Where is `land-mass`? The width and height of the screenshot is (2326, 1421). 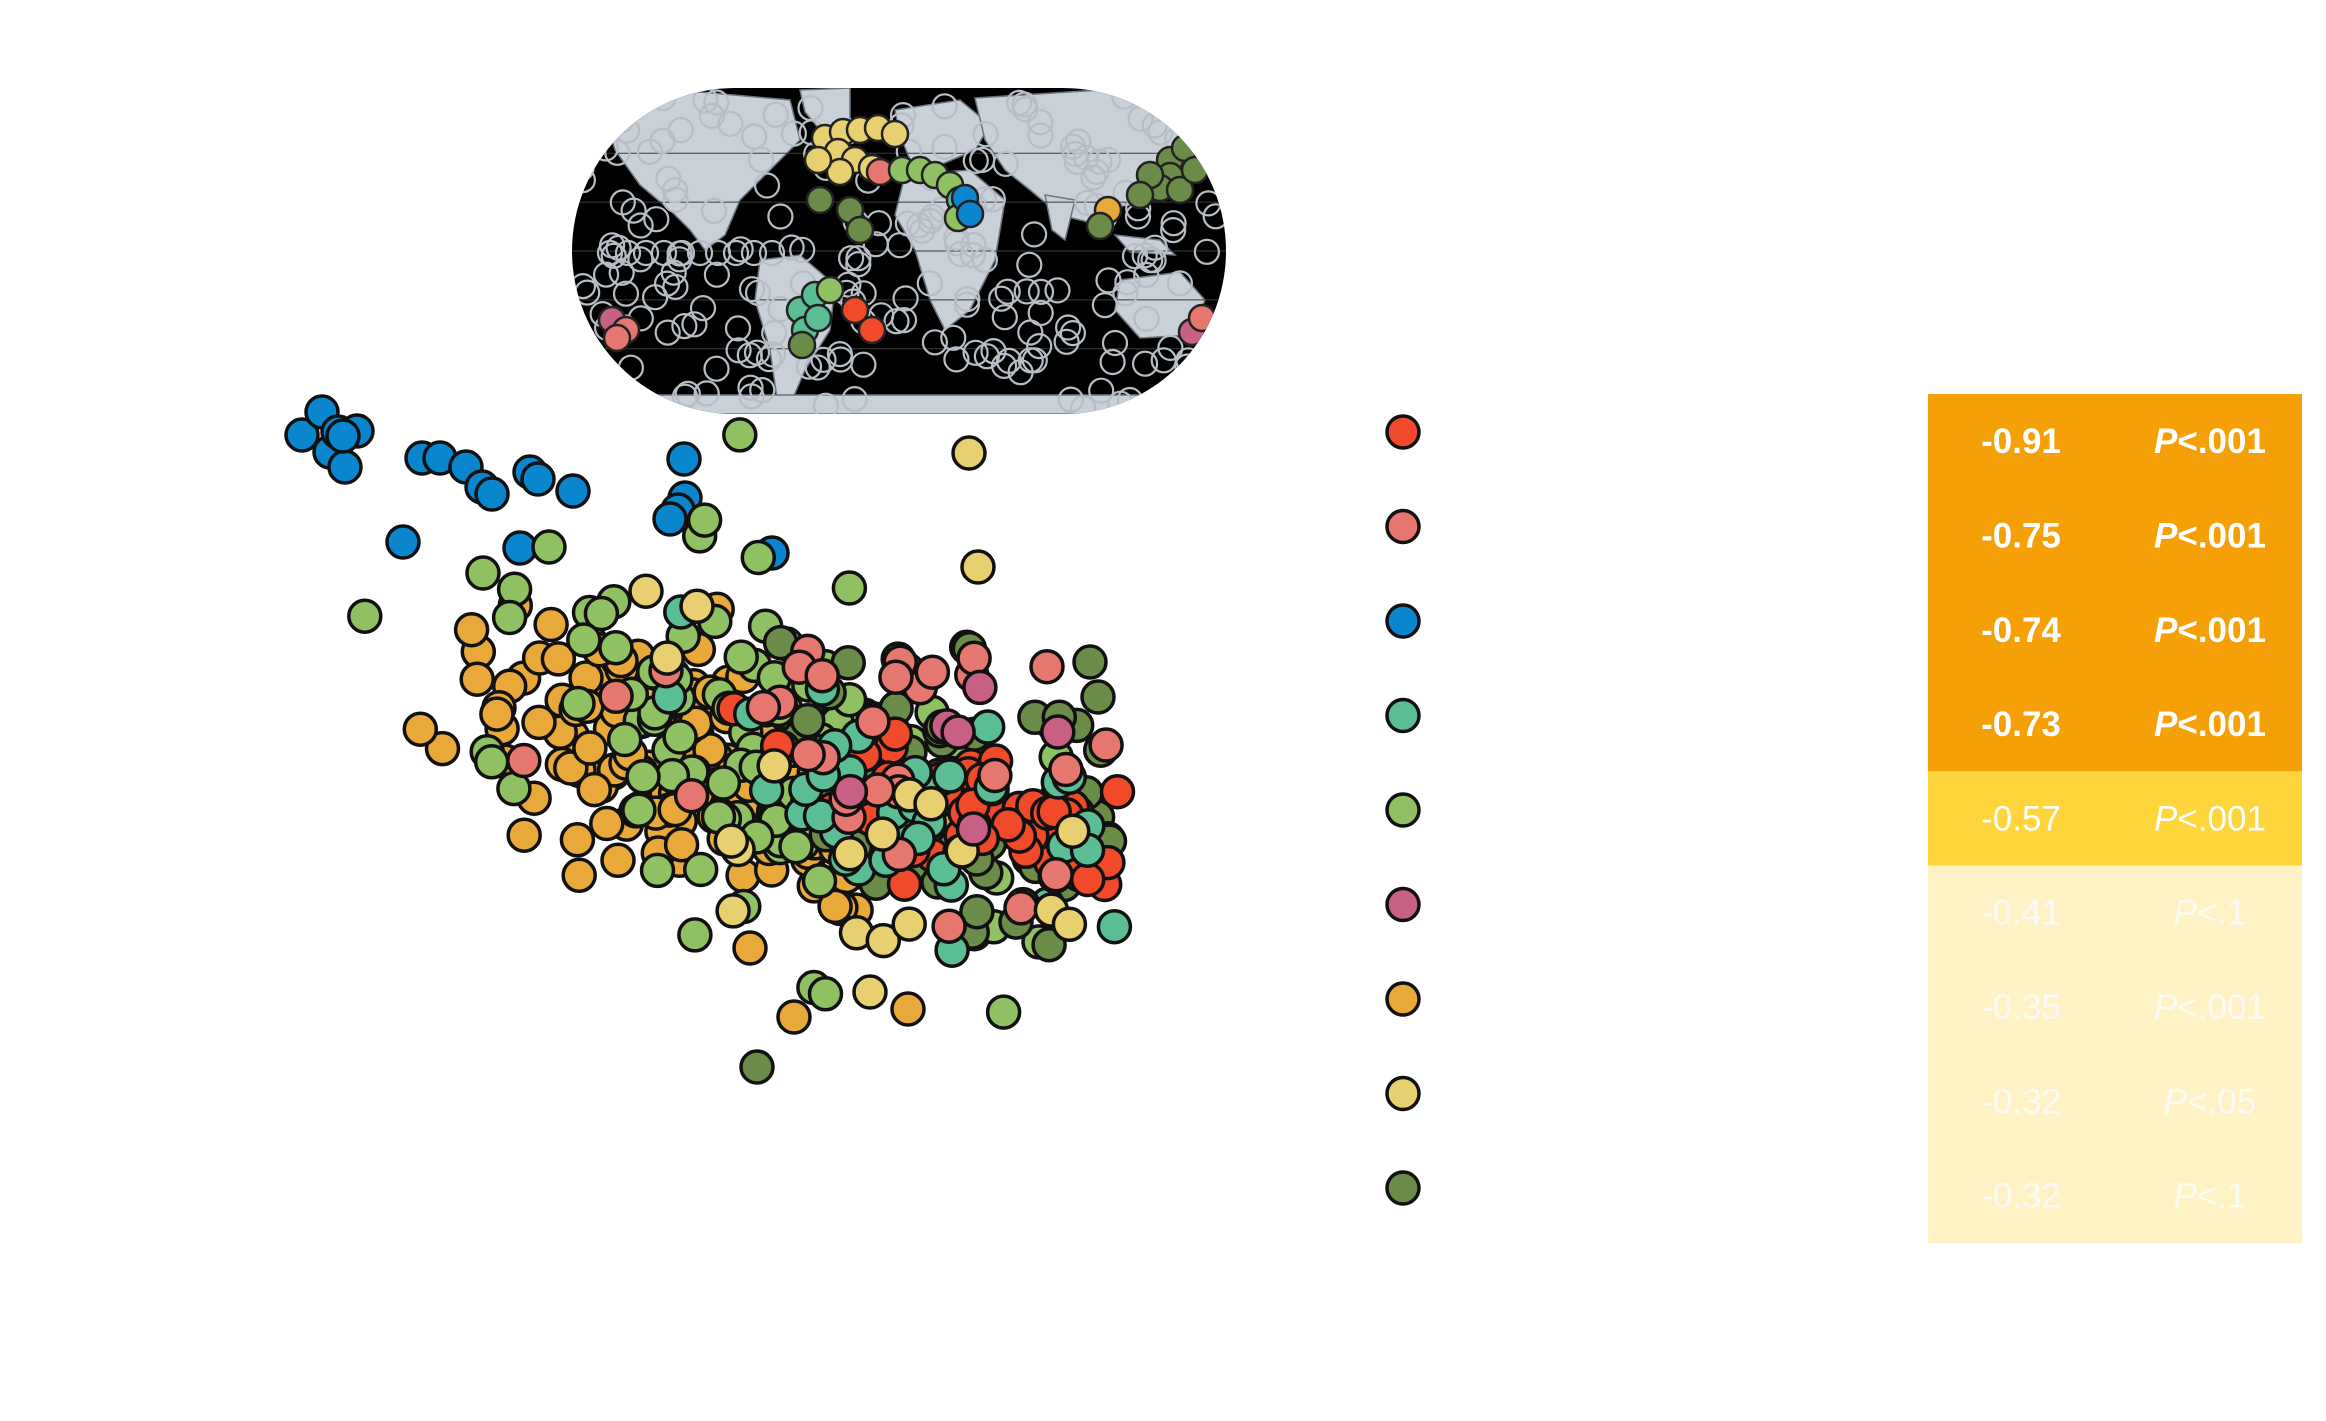 land-mass is located at coordinates (899, 404).